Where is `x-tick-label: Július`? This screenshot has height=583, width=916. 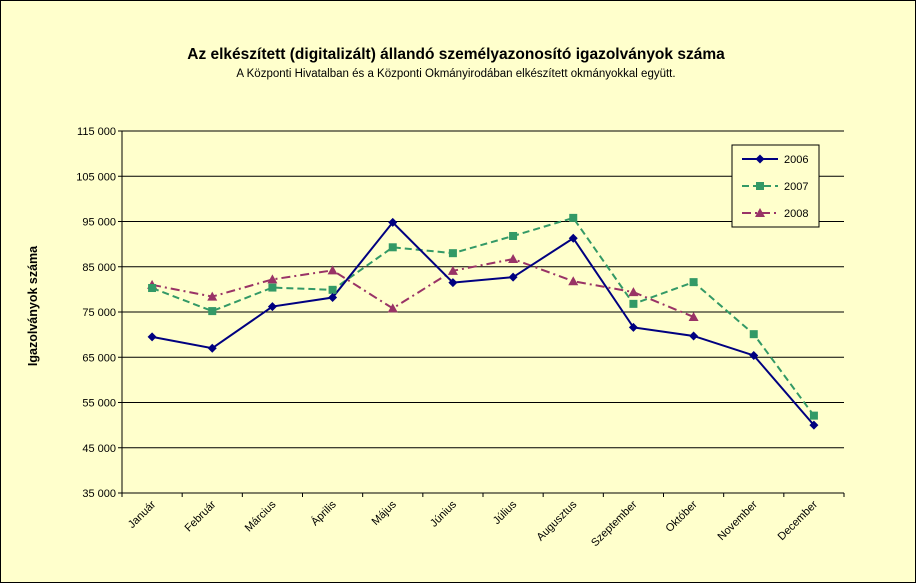 x-tick-label: Július is located at coordinates (505, 512).